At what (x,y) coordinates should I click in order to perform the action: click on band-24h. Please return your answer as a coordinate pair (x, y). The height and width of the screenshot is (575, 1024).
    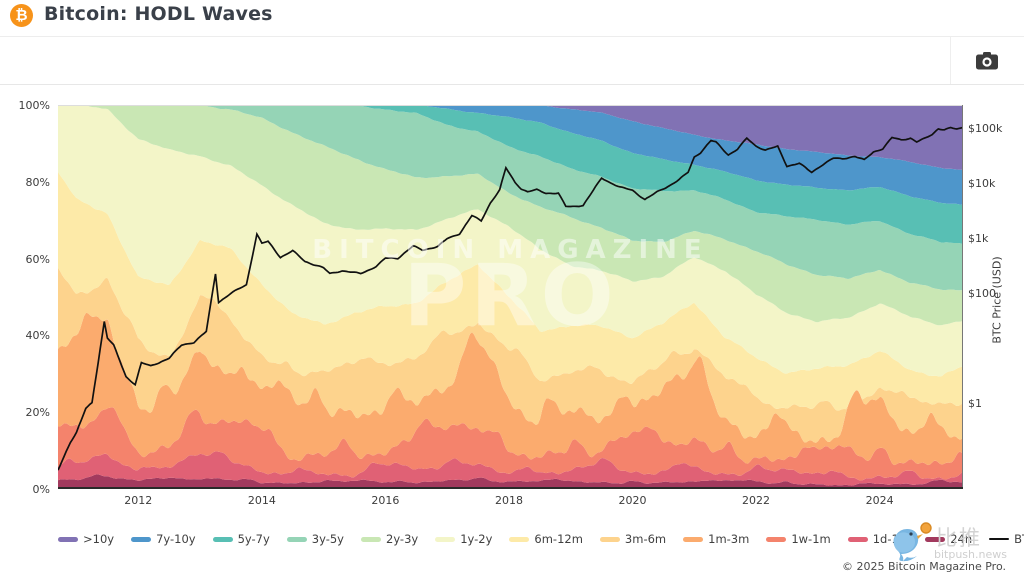
    Looking at the image, I should click on (510, 481).